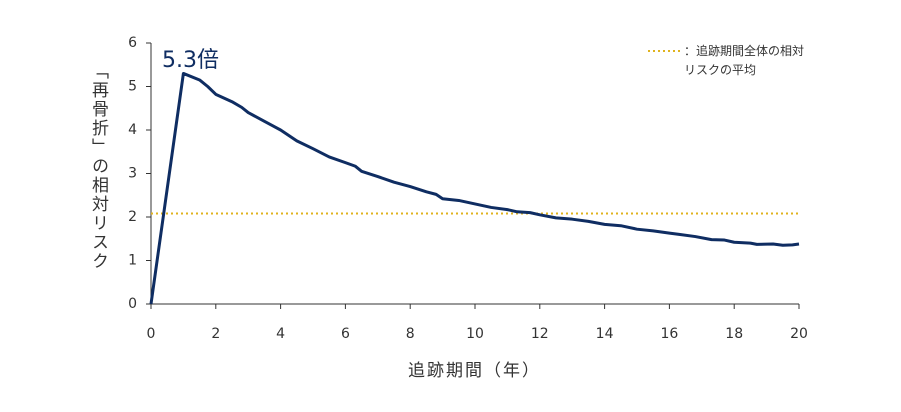 This screenshot has width=901, height=412. Describe the element at coordinates (132, 87) in the screenshot. I see `y-tick-label: 5` at that location.